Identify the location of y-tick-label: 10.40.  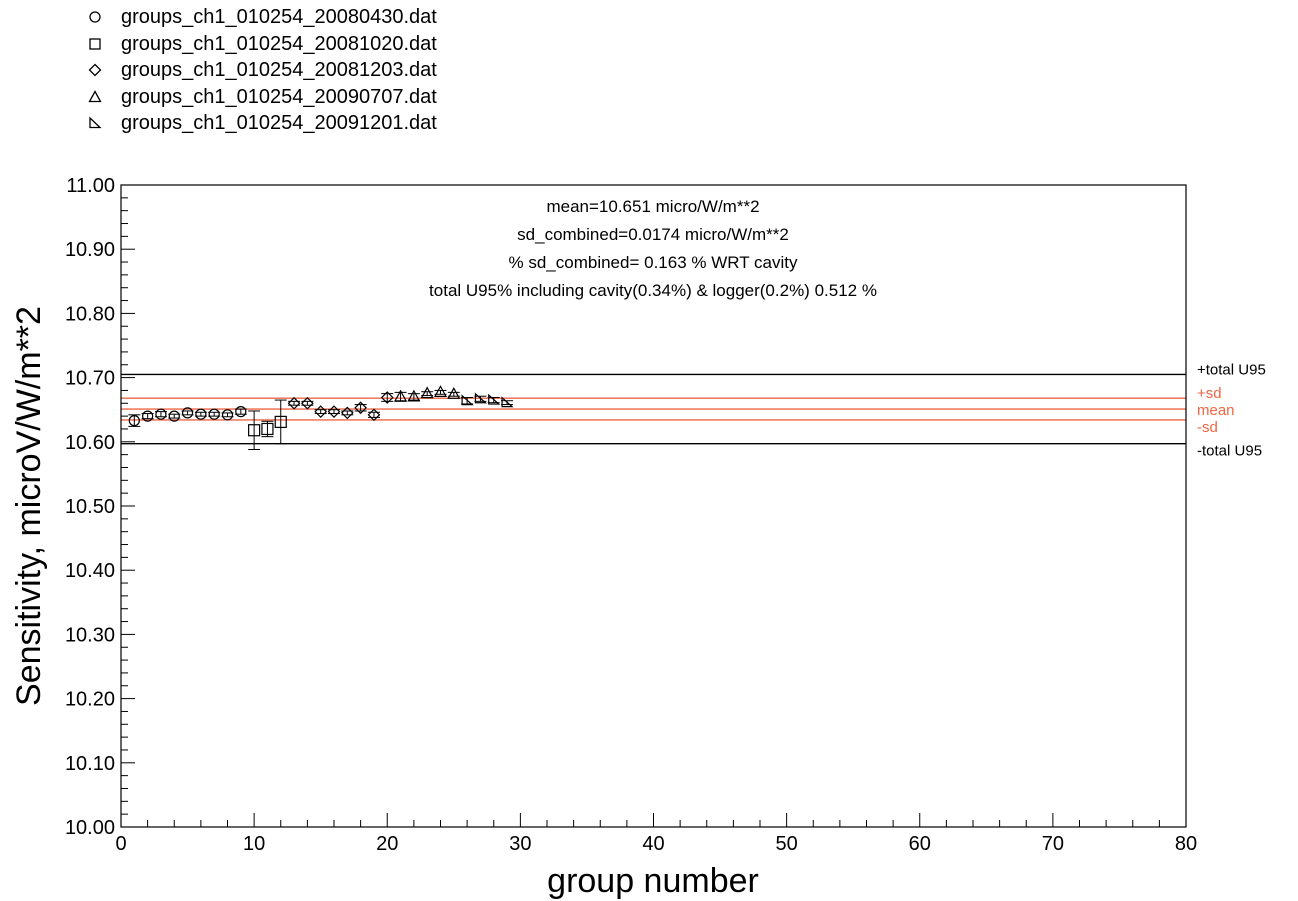
(90, 571).